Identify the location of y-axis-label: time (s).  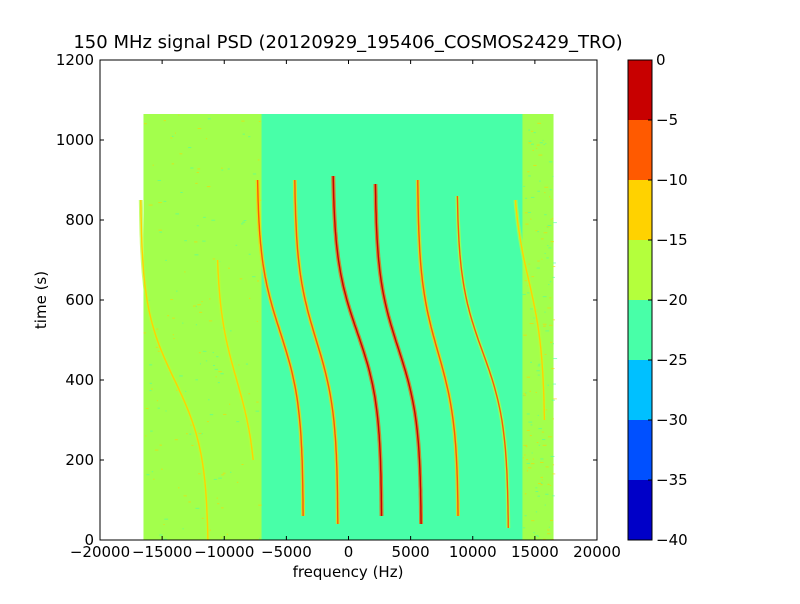
(41, 300).